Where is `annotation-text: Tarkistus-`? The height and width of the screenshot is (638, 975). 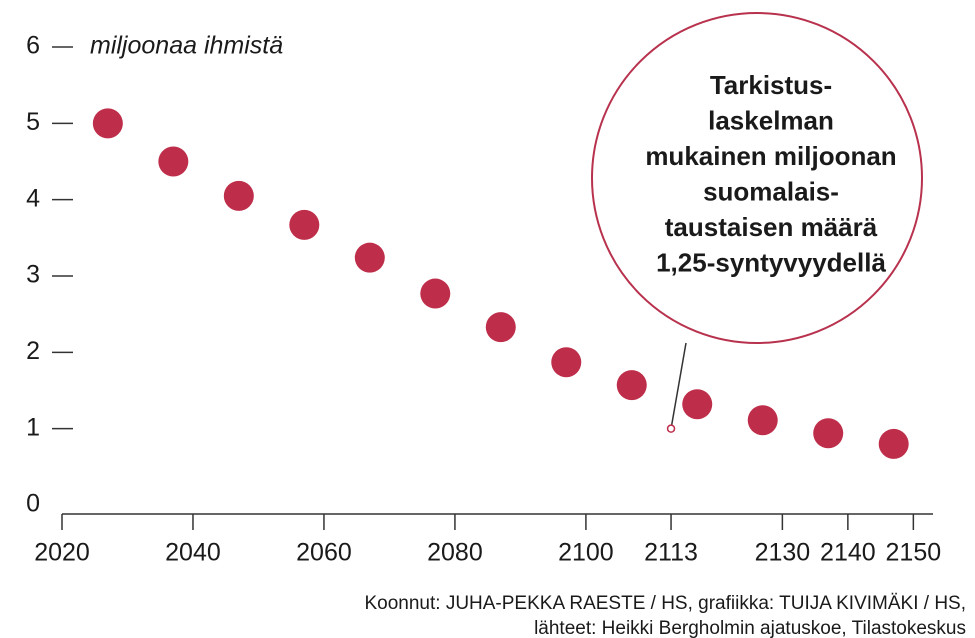
annotation-text: Tarkistus- is located at coordinates (771, 85).